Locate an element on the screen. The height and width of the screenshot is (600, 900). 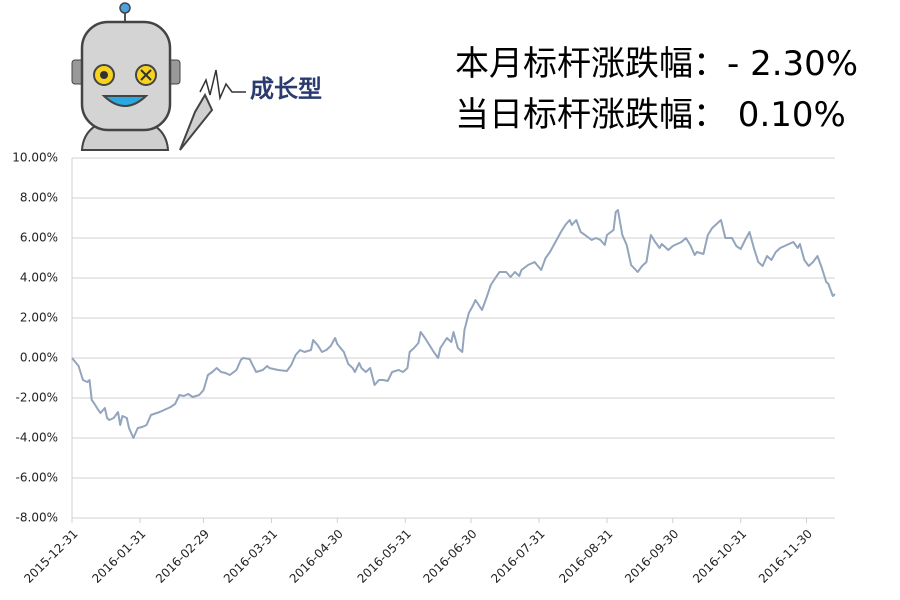
header-line: 当日标杆涨跌幅： 0.10% is located at coordinates (650, 115).